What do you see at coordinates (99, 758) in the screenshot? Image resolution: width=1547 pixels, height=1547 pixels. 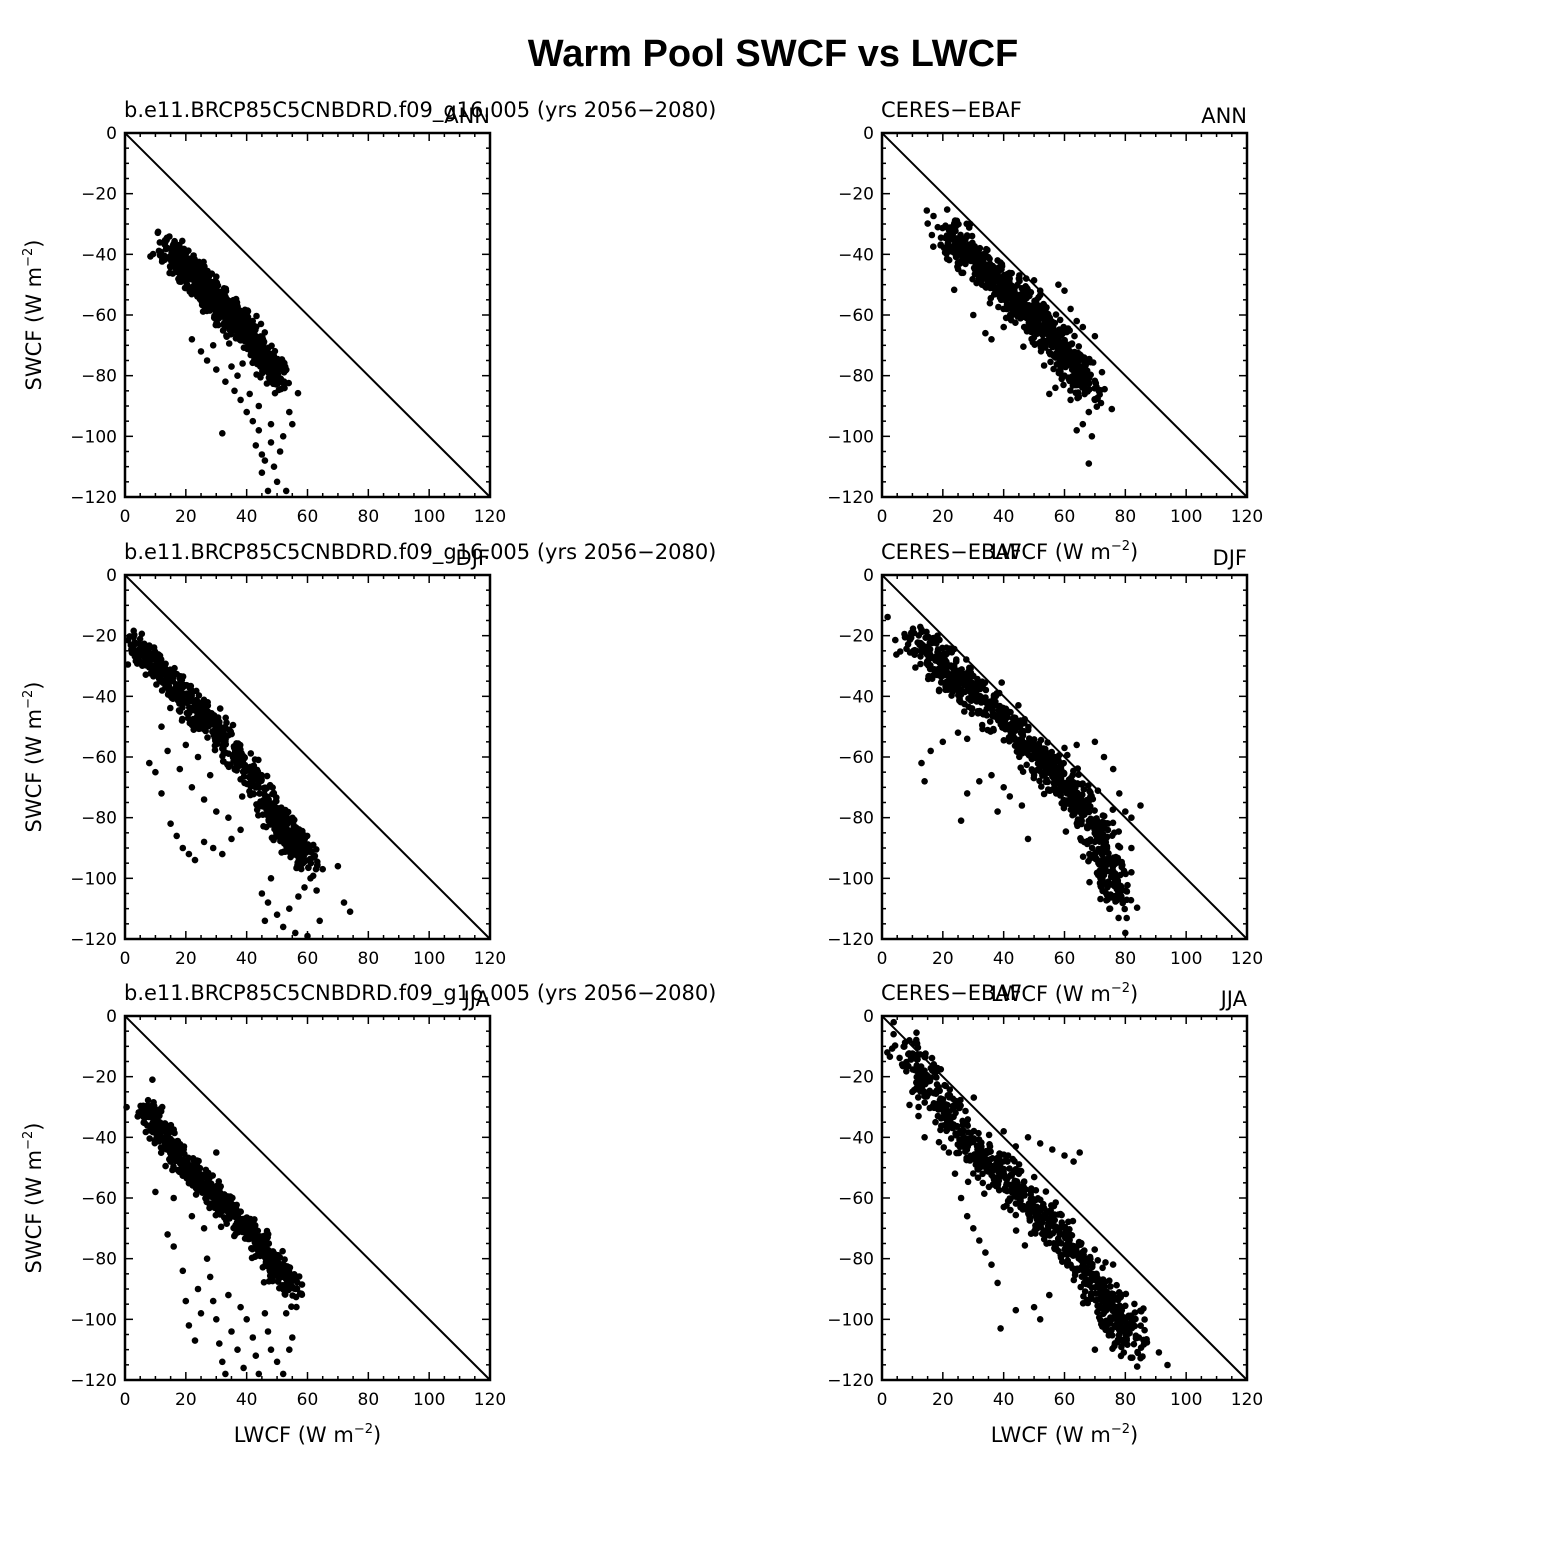 I see `y-tick-label: −60` at bounding box center [99, 758].